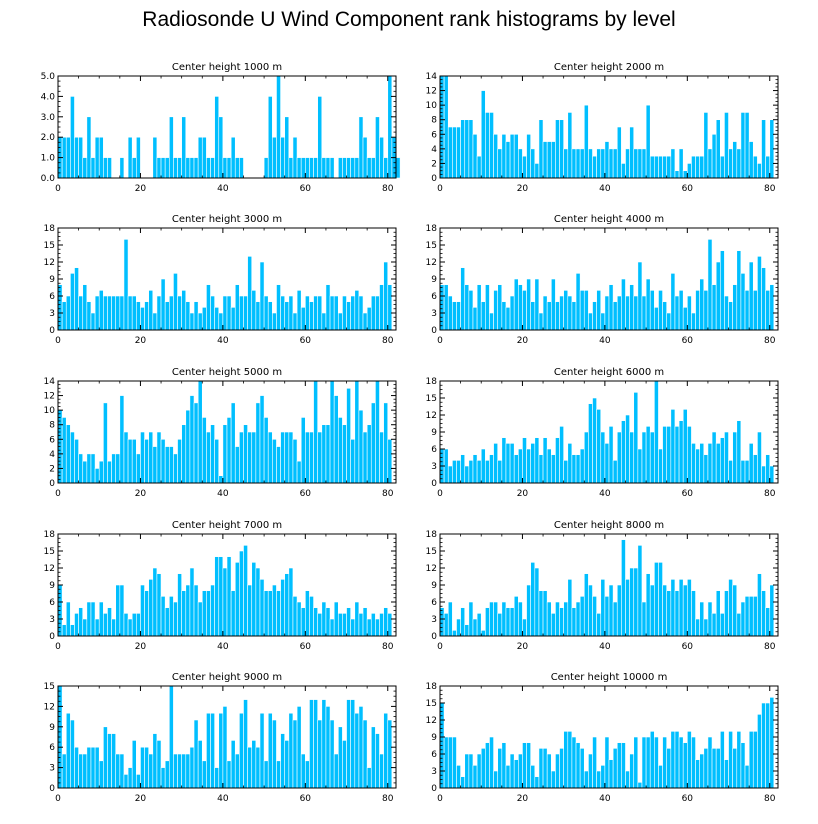 This screenshot has width=818, height=824. I want to click on y-tick-label: 14, so click(50, 382).